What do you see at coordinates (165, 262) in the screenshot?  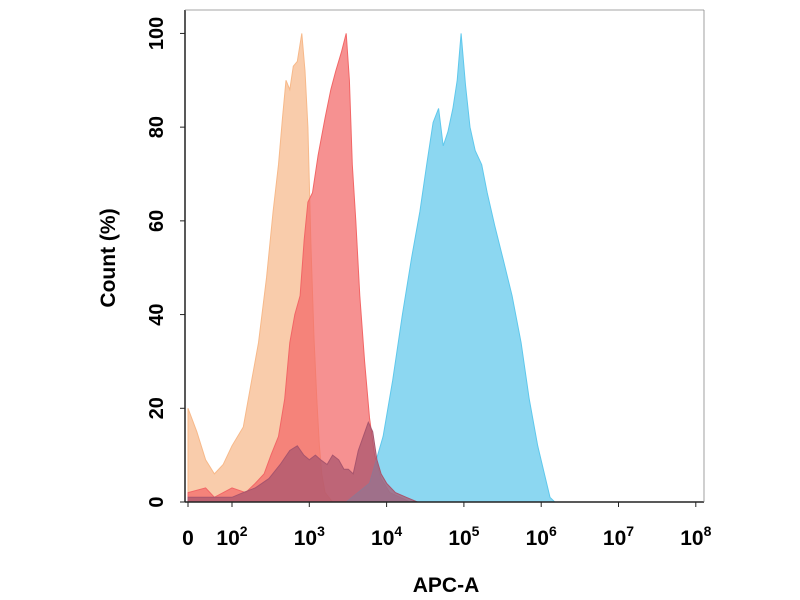 I see `y-axis-ticks: 0 20 40 60 80 100` at bounding box center [165, 262].